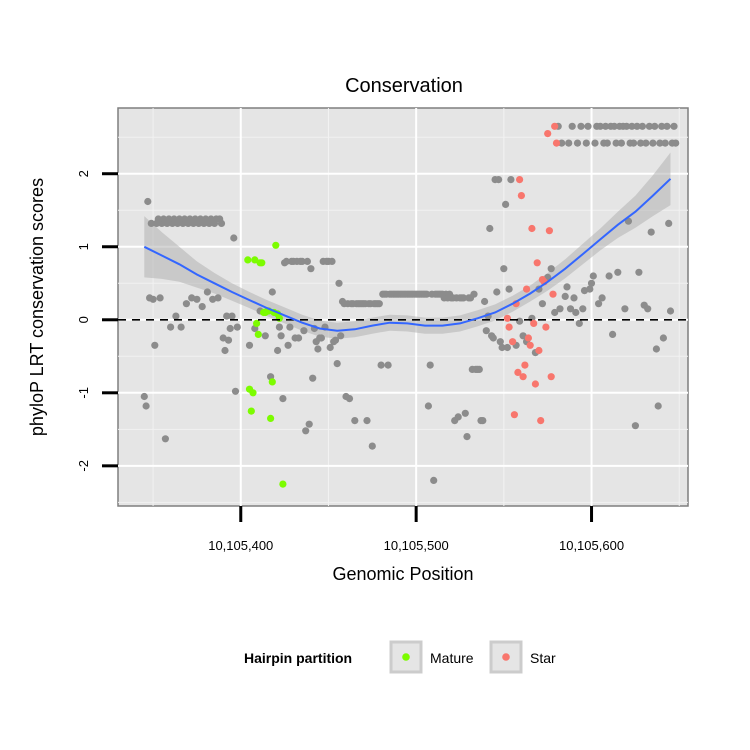 This screenshot has width=750, height=750. I want to click on legend-label-star: Star, so click(543, 658).